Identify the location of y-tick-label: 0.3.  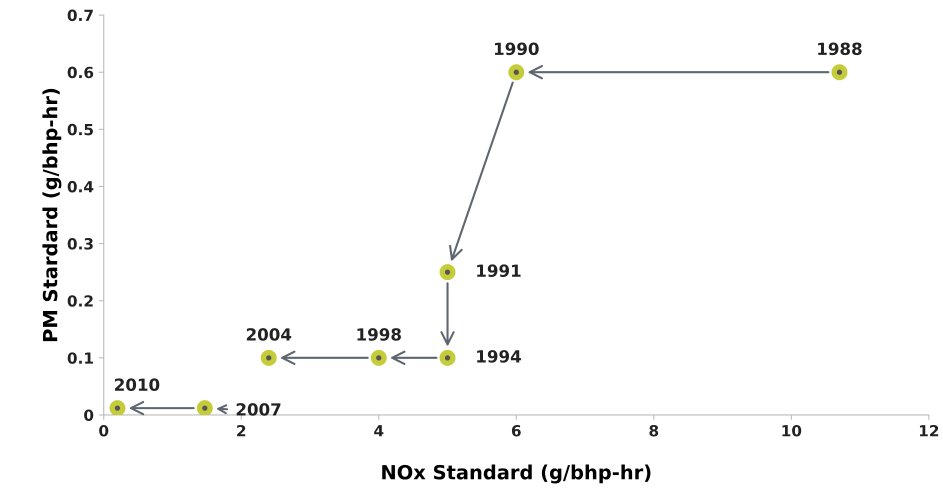
(80, 244).